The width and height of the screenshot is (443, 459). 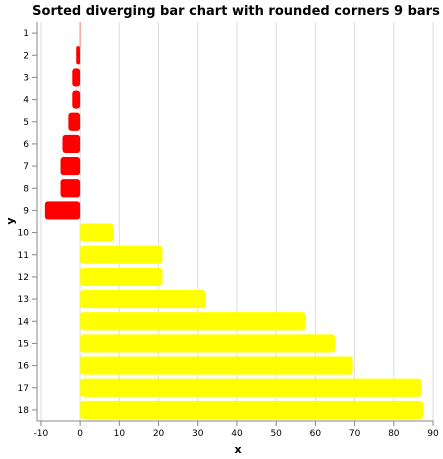 What do you see at coordinates (26, 101) in the screenshot?
I see `y-tick-label: 4` at bounding box center [26, 101].